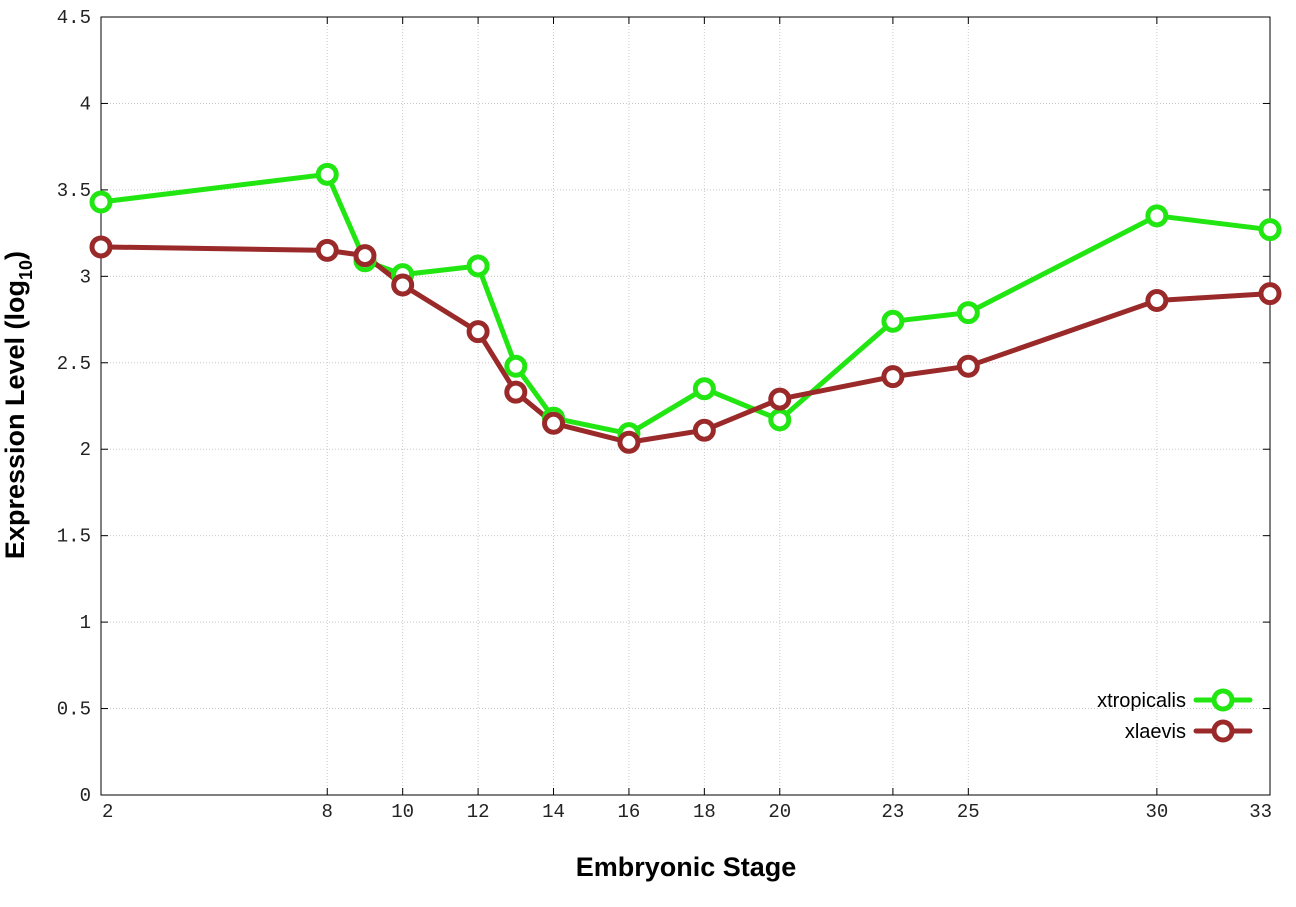  Describe the element at coordinates (892, 812) in the screenshot. I see `x-tick-label-23: 23` at that location.